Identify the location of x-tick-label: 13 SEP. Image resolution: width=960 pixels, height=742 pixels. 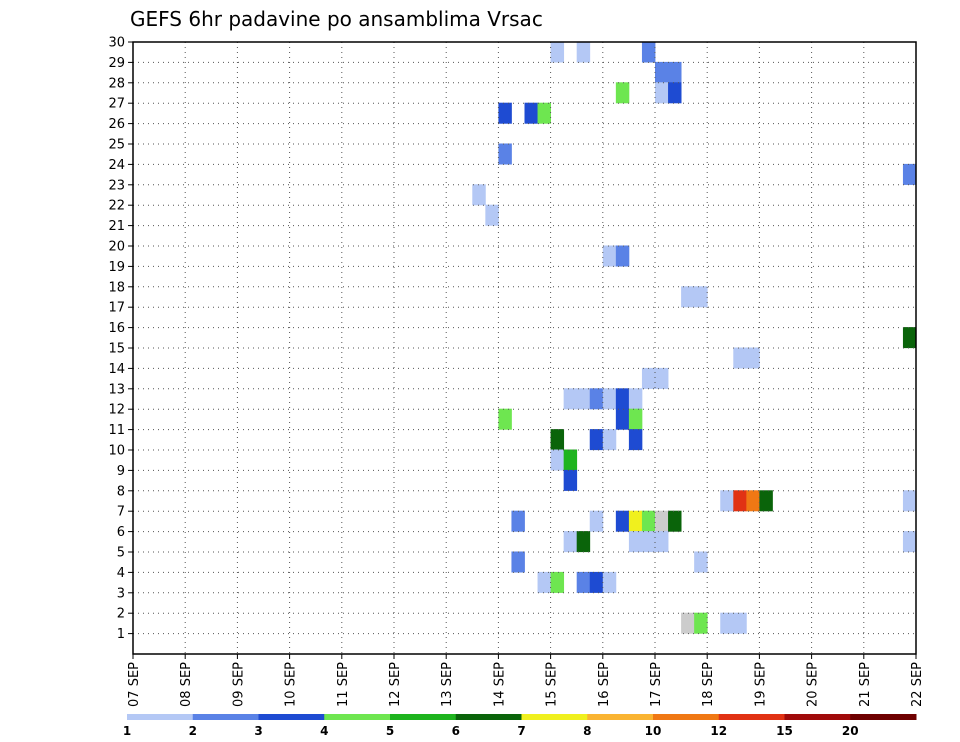
(447, 684).